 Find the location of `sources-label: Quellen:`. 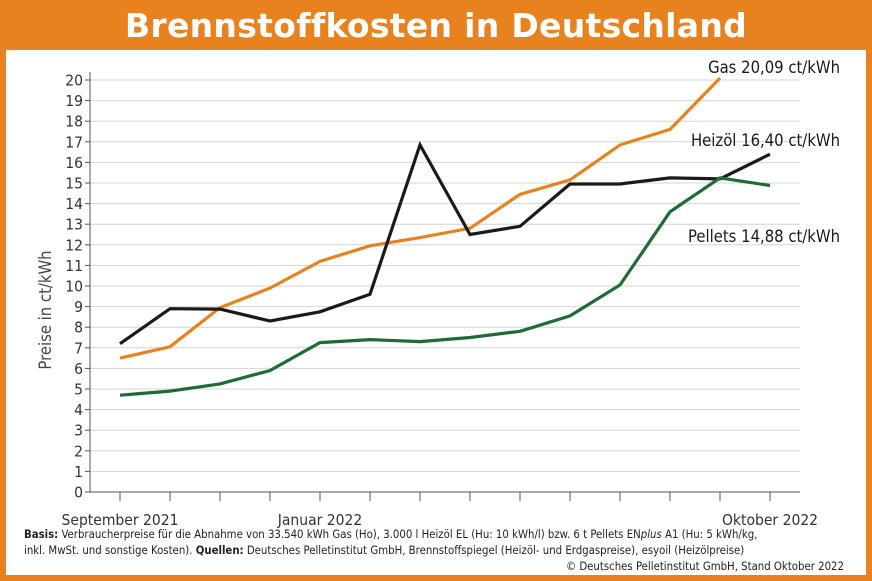

sources-label: Quellen: is located at coordinates (219, 550).